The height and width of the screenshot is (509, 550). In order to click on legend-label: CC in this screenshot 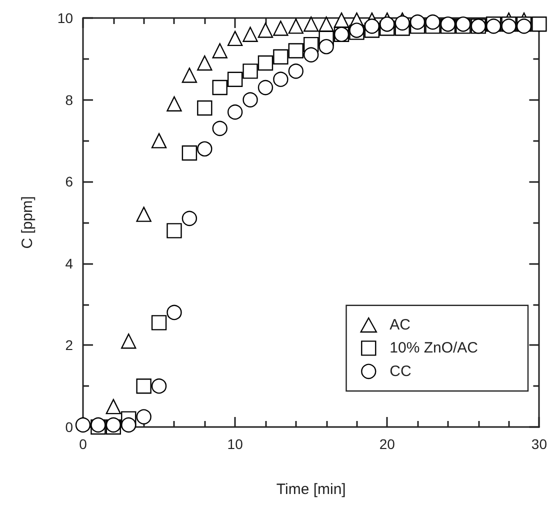, I will do `click(401, 371)`.